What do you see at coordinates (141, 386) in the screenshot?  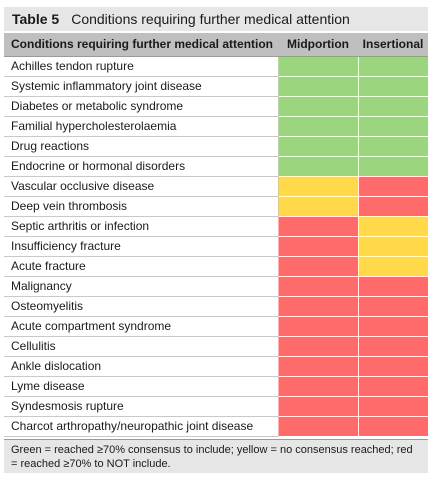 I see `condition-name: Lyme disease` at bounding box center [141, 386].